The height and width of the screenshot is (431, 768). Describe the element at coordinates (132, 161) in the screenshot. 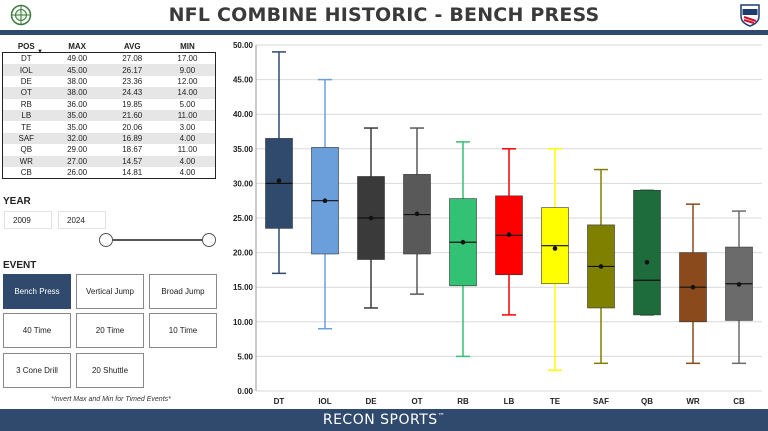

I see `cell-avg: 14.57` at that location.